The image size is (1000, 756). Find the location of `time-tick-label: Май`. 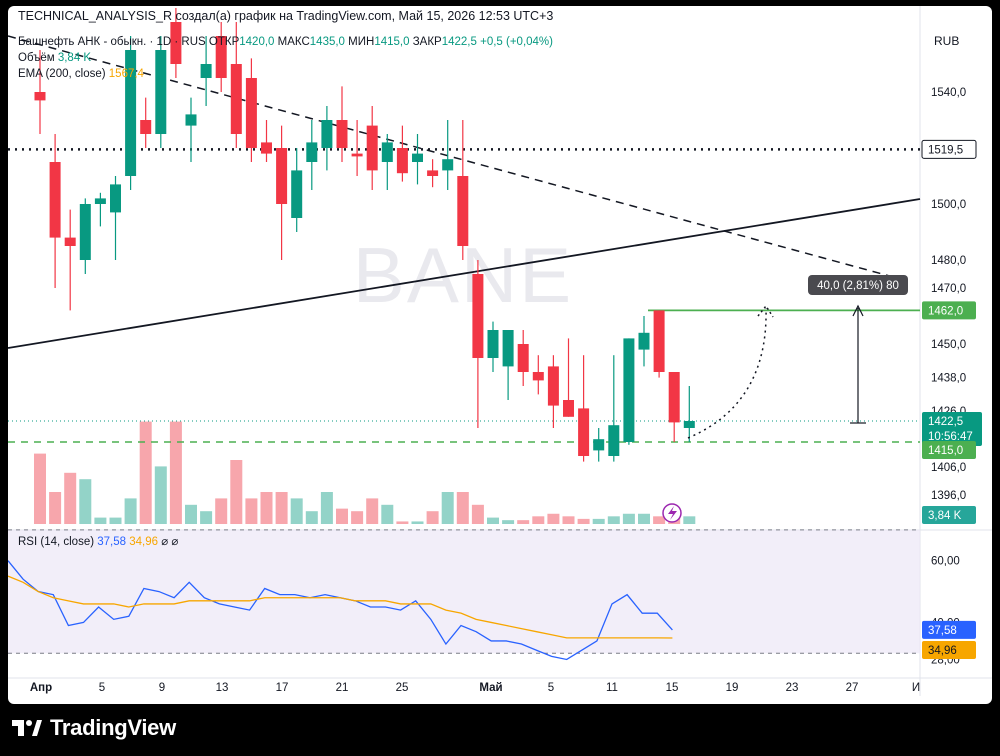

time-tick-label: Май is located at coordinates (490, 688).